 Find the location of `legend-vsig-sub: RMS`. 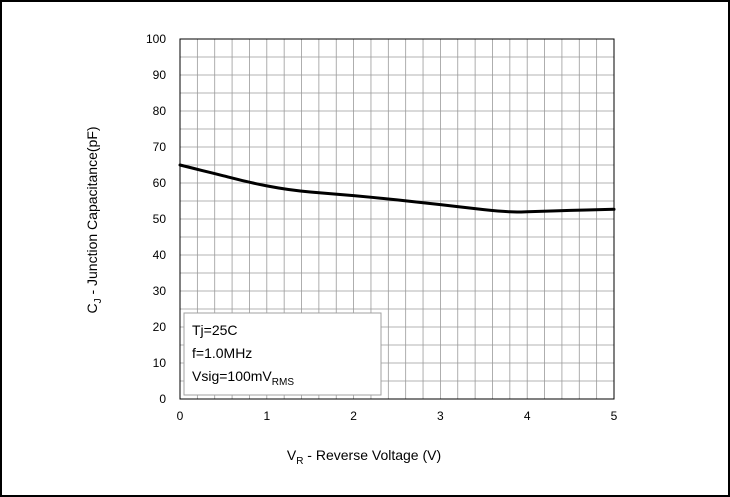

legend-vsig-sub: RMS is located at coordinates (283, 382).